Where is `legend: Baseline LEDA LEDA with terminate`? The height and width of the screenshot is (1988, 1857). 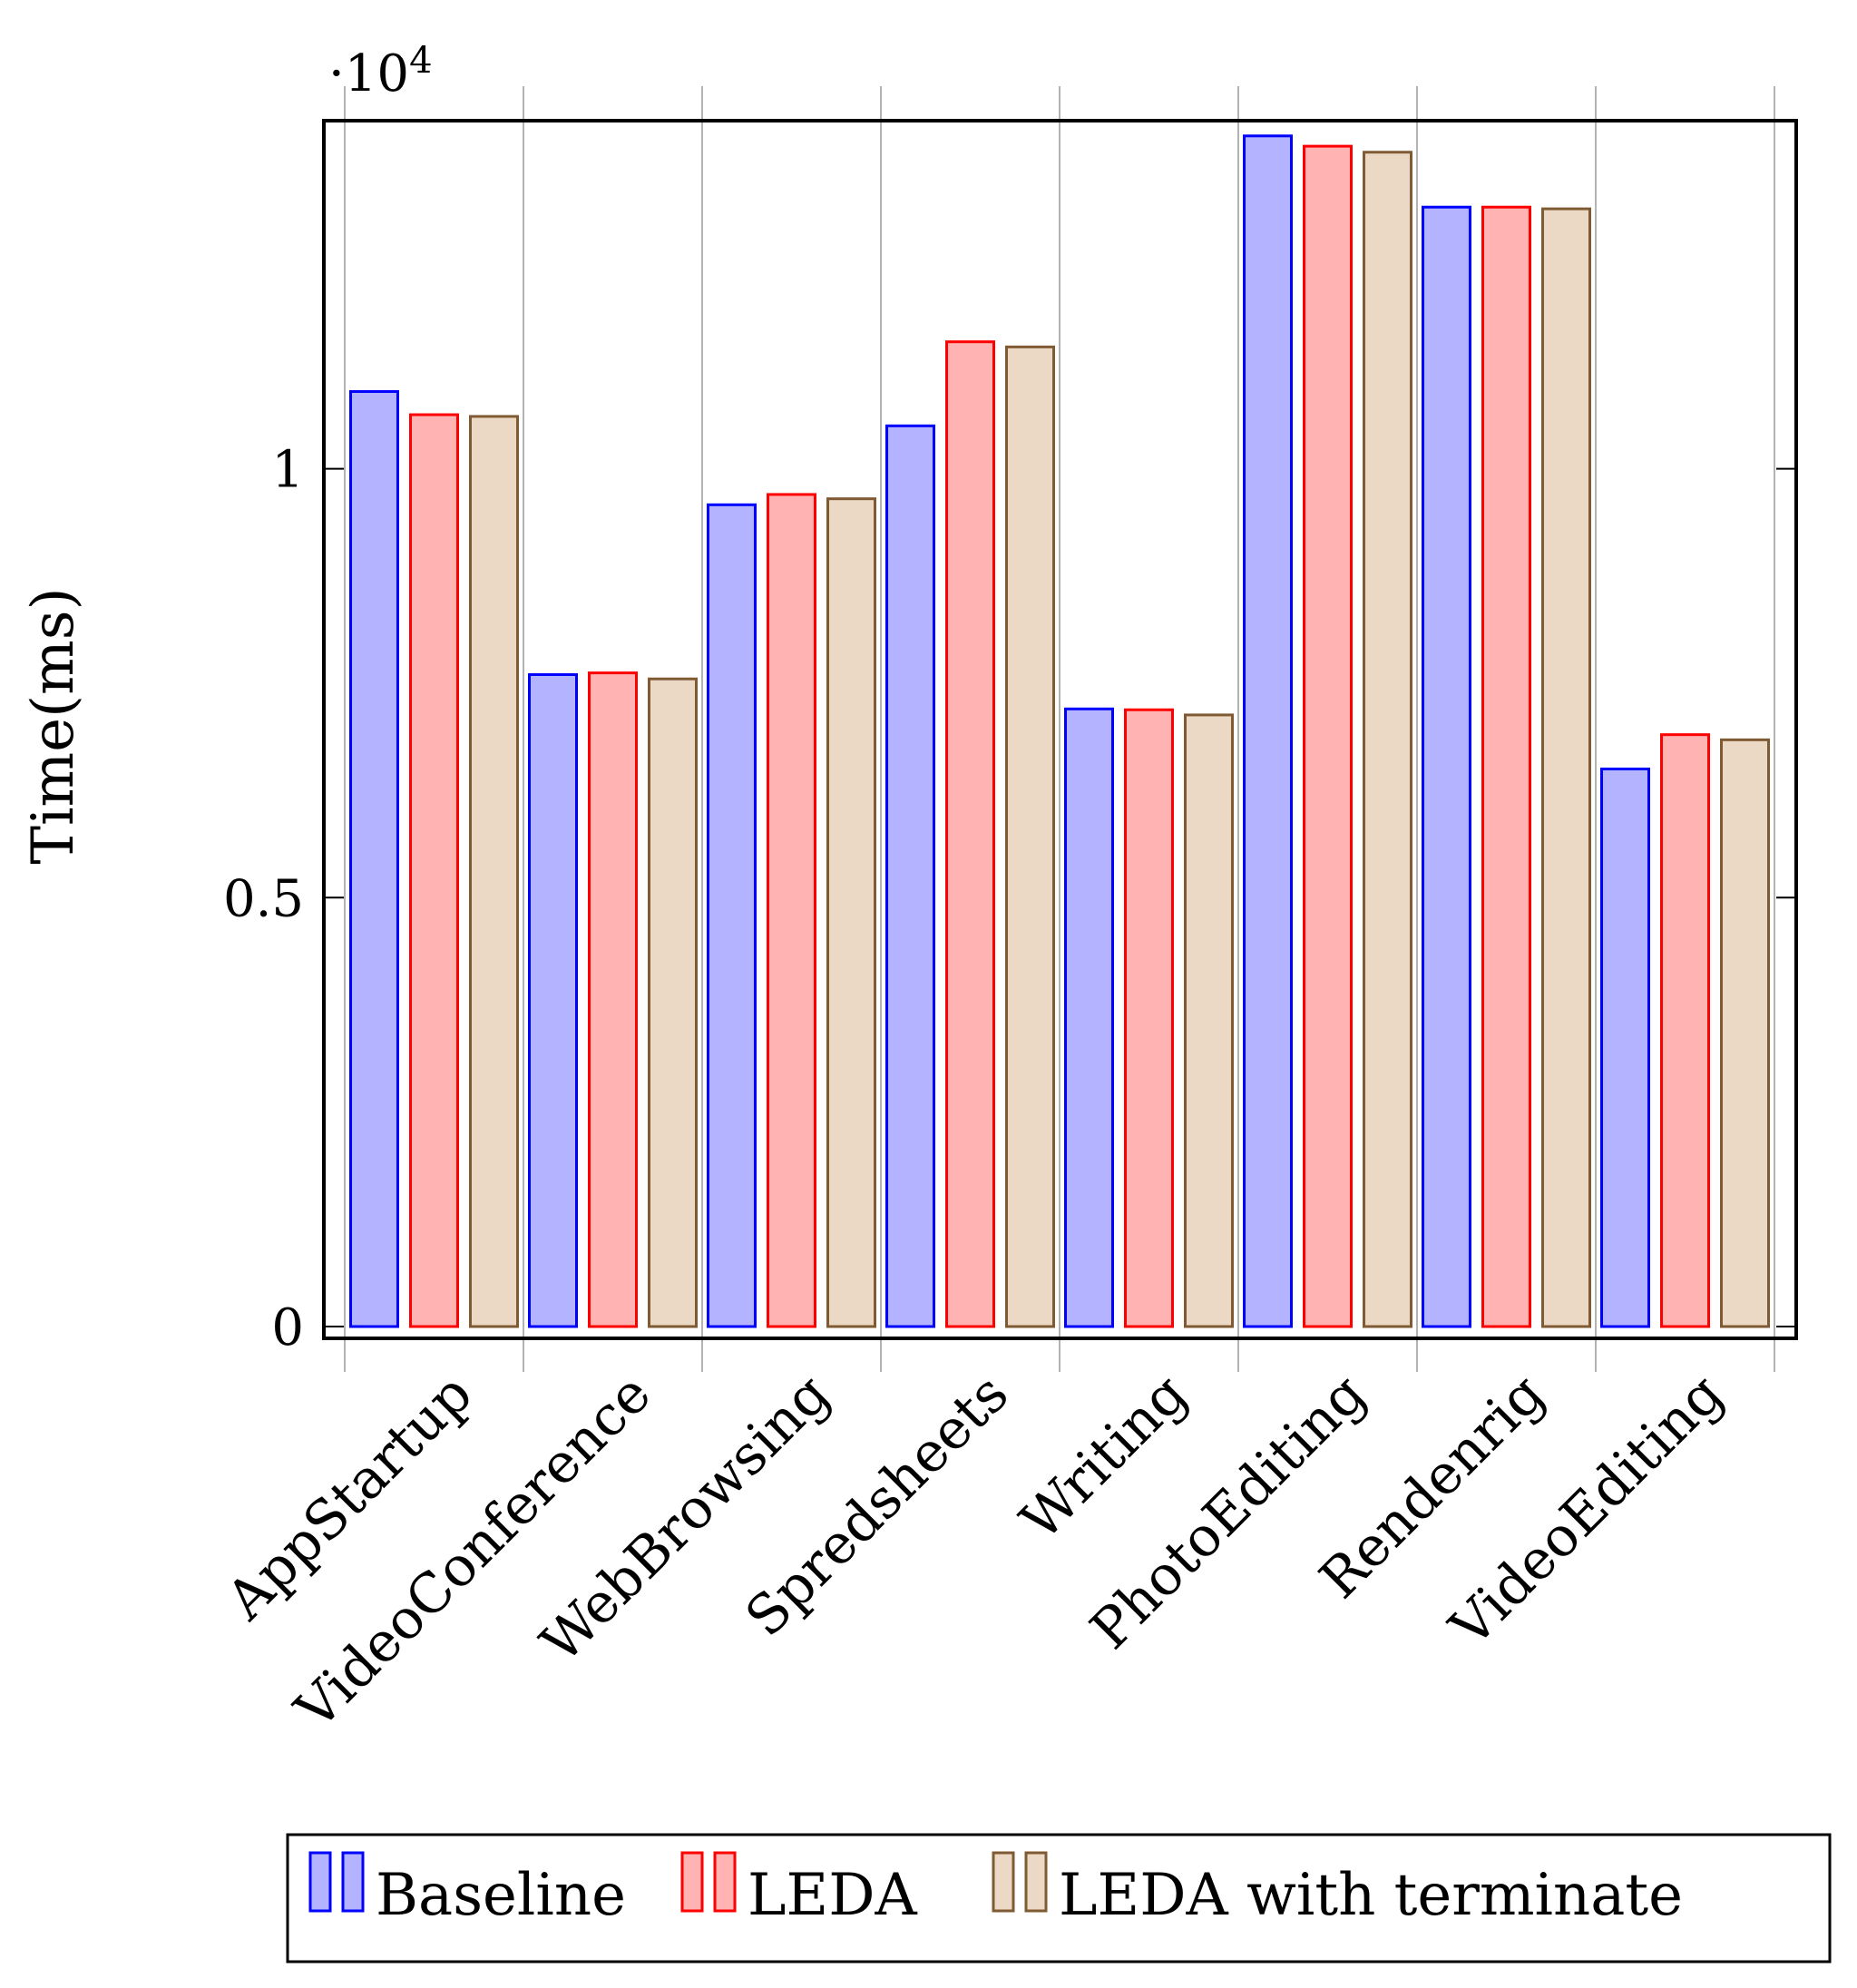 legend: Baseline LEDA LEDA with terminate is located at coordinates (1059, 1898).